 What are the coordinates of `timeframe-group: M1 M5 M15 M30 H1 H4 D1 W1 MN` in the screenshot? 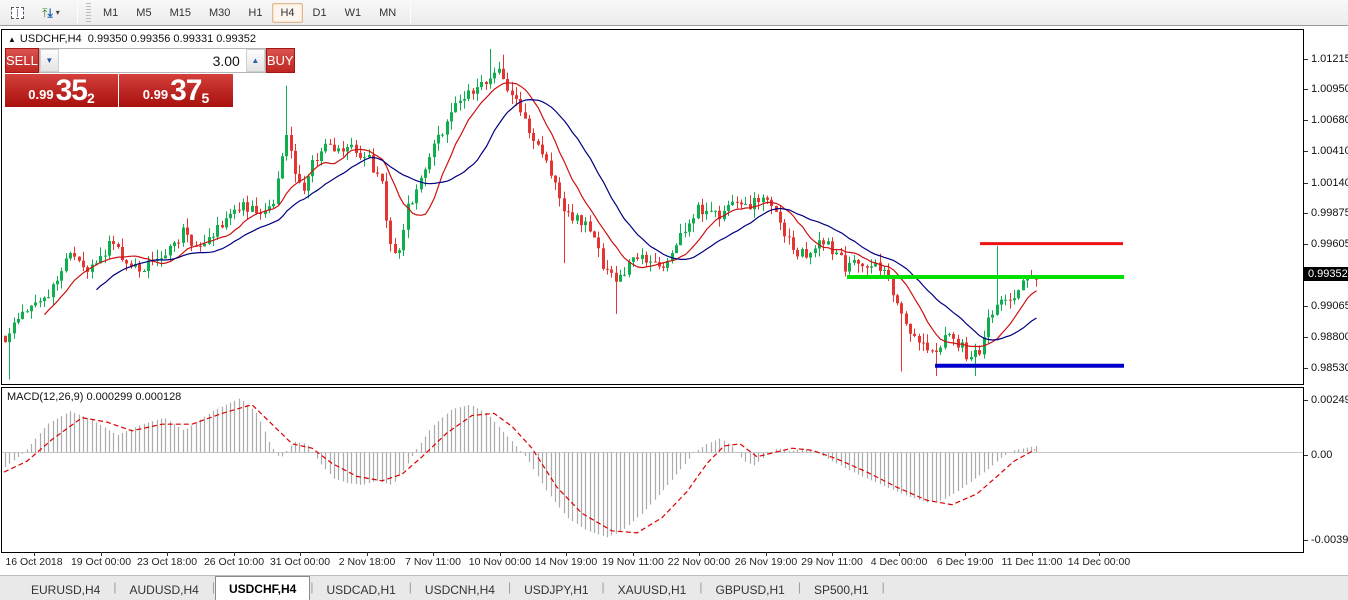 It's located at (249, 12).